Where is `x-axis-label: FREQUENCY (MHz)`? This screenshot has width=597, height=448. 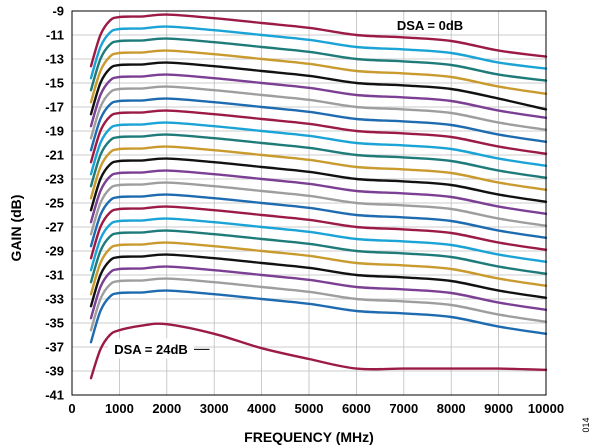 x-axis-label: FREQUENCY (MHz) is located at coordinates (309, 437).